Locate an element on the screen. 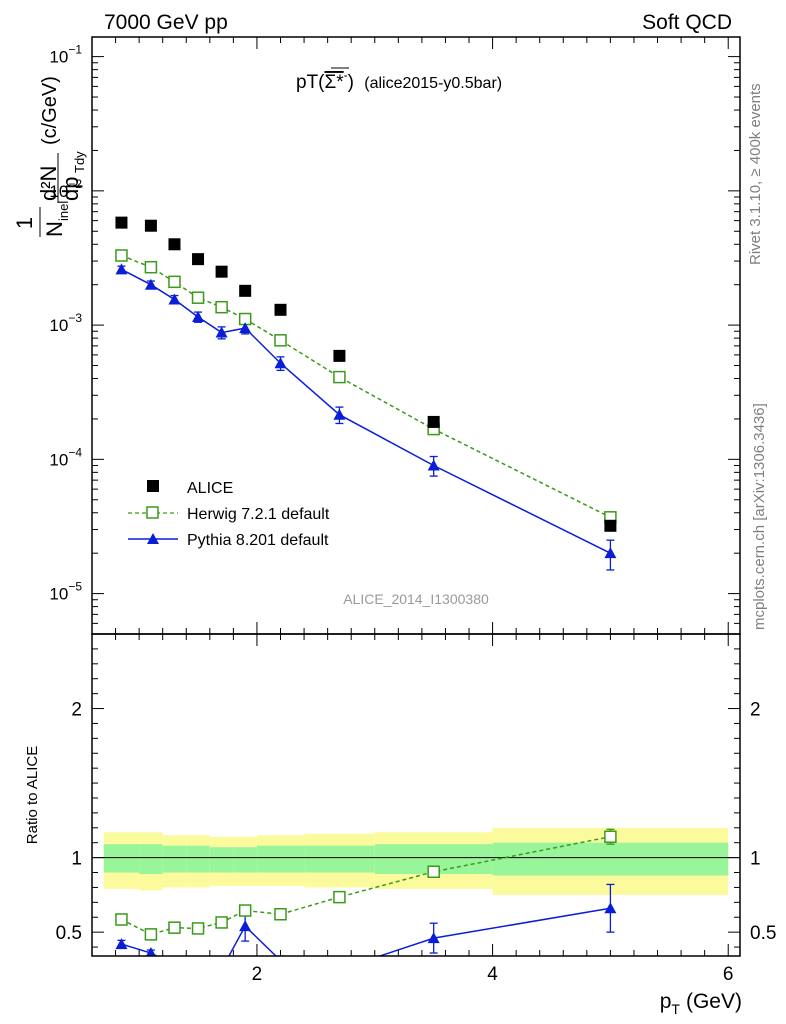 Image resolution: width=786 pixels, height=1024 pixels. y-tick-label-ratio-right-2: 2 is located at coordinates (755, 710).